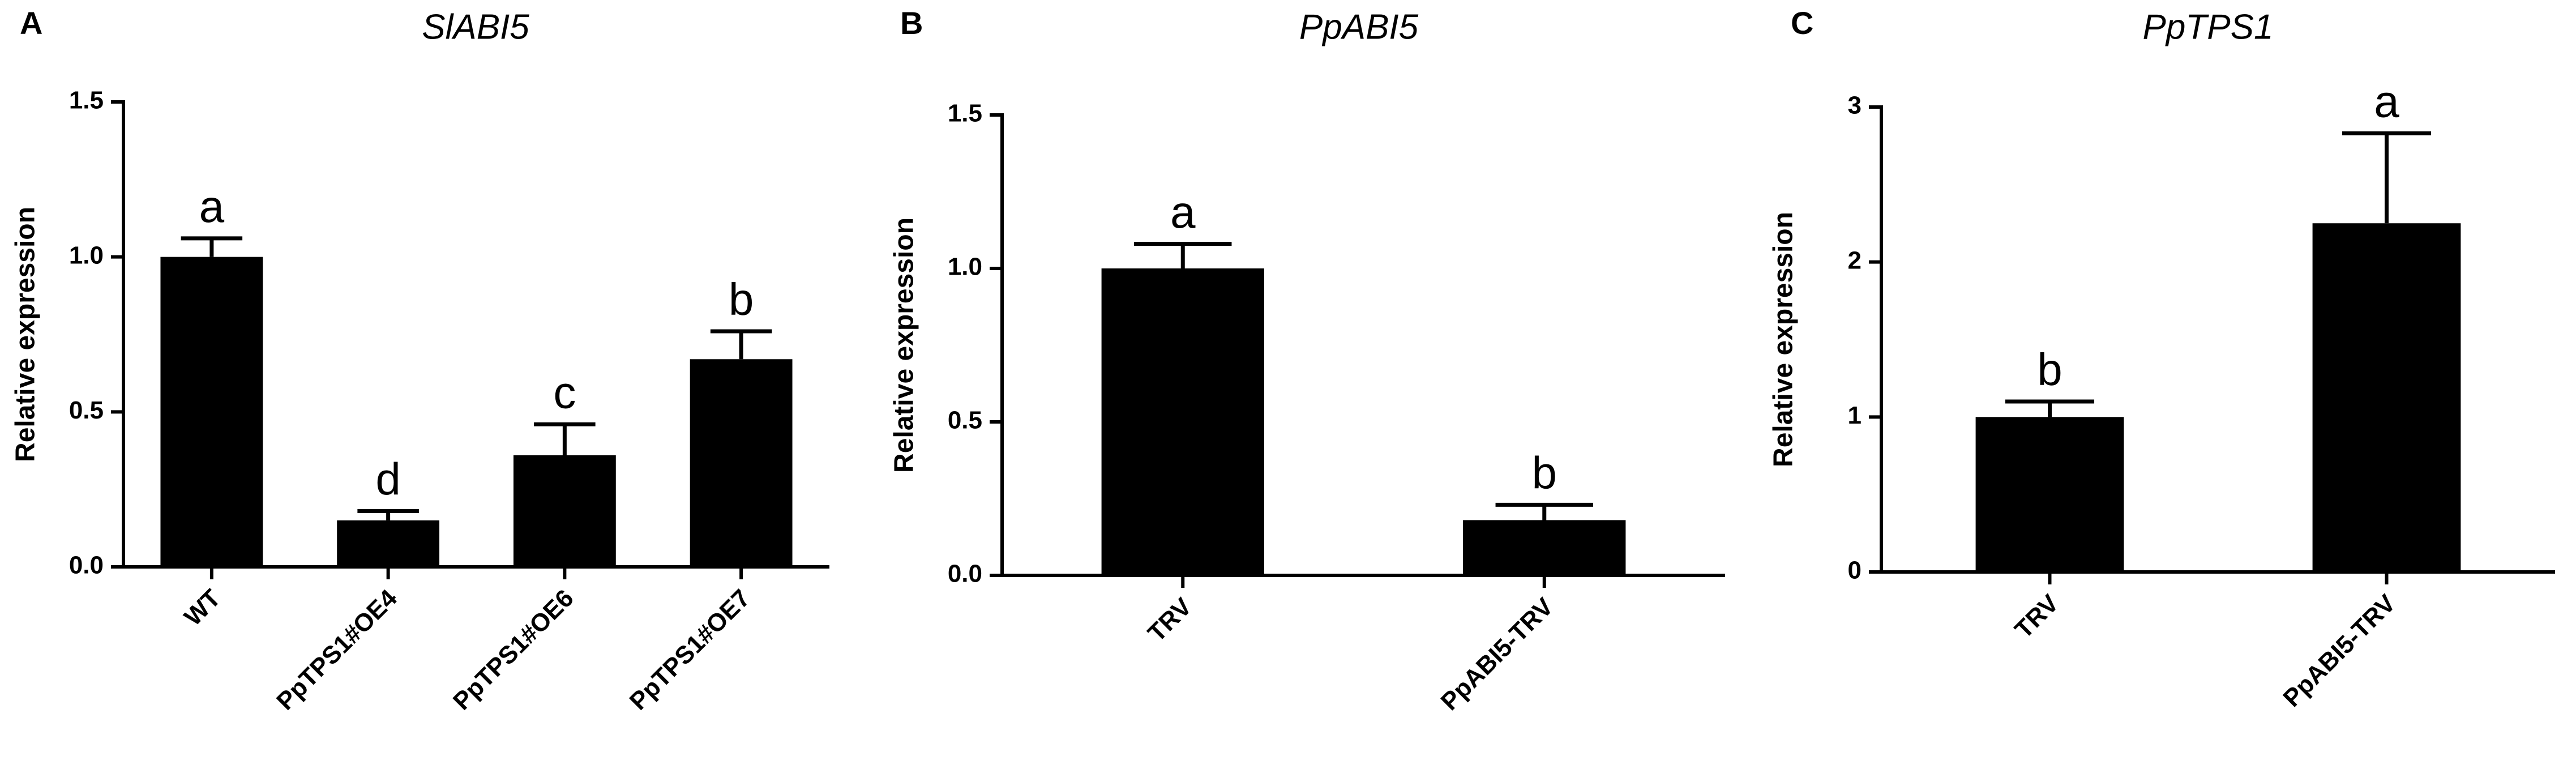 This screenshot has height=773, width=2576. Describe the element at coordinates (388, 479) in the screenshot. I see `significance-letter: d` at that location.